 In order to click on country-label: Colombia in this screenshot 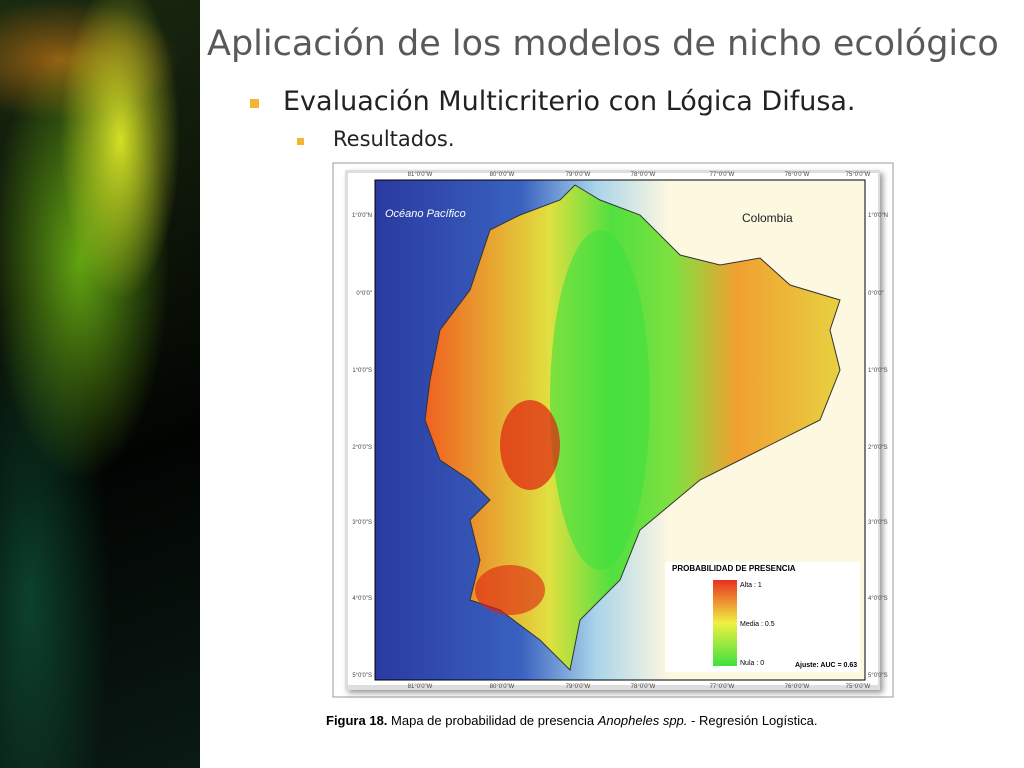, I will do `click(767, 218)`.